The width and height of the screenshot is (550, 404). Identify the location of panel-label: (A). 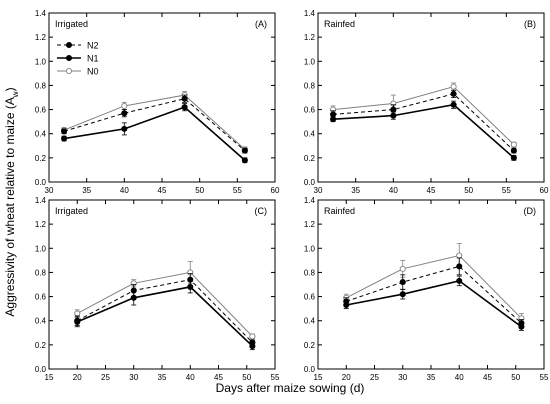
(261, 24).